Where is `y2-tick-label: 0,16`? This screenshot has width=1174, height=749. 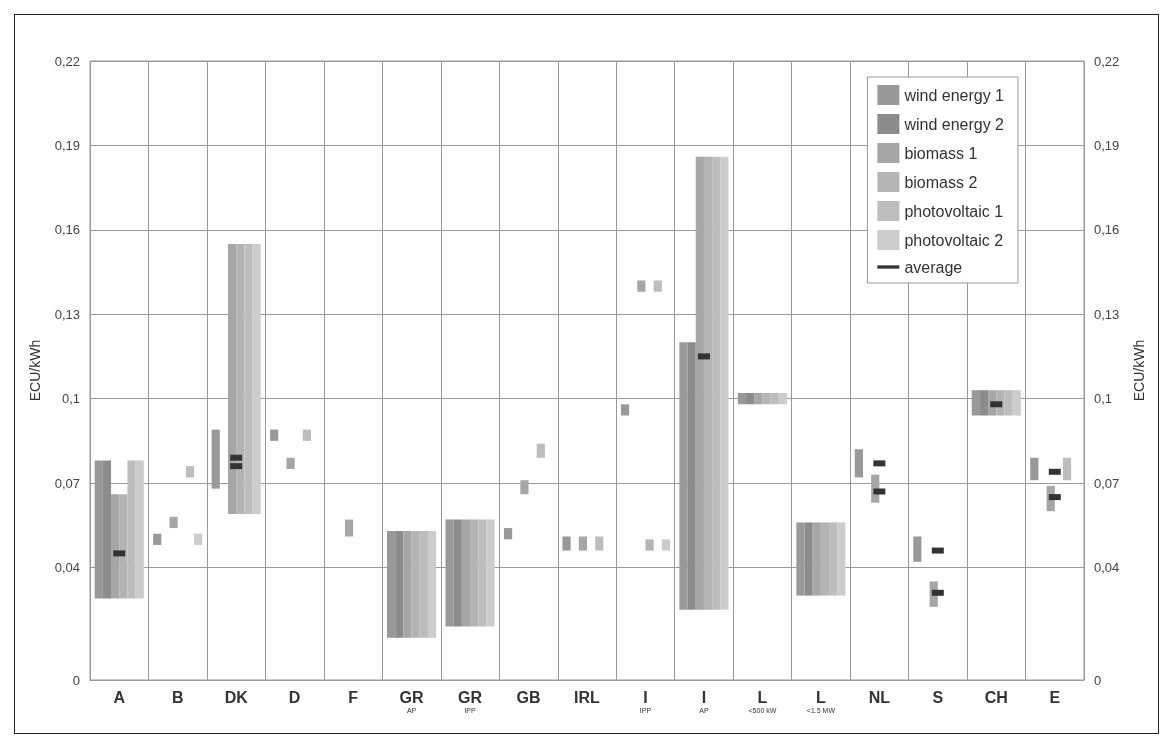 y2-tick-label: 0,16 is located at coordinates (1107, 230).